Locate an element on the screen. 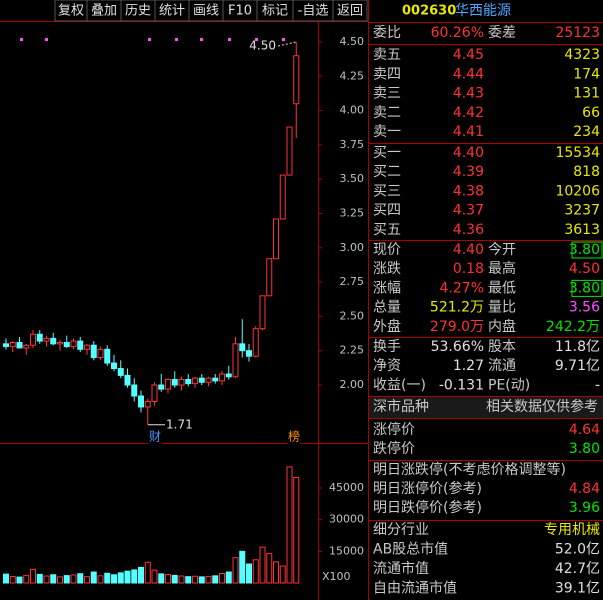  price-tick-label: 4.50 is located at coordinates (352, 41).